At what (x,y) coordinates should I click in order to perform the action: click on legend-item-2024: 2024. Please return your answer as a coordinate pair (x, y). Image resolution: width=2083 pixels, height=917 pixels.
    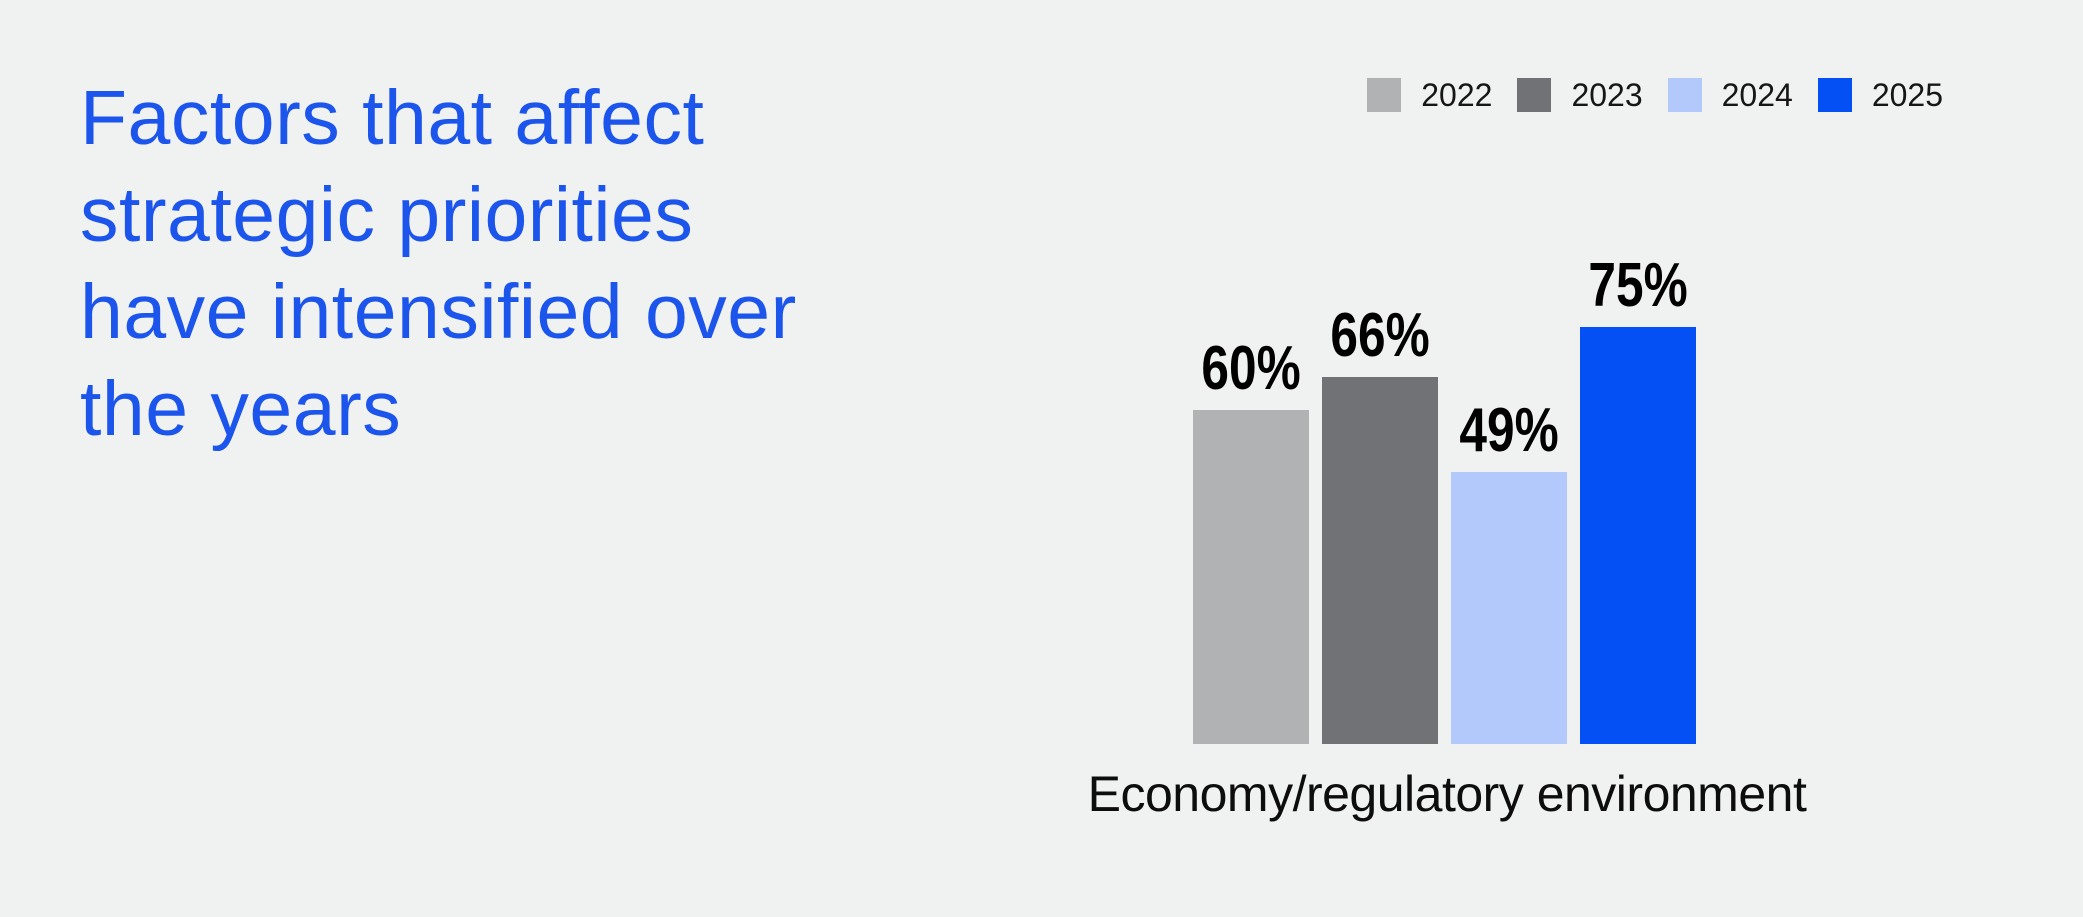
    Looking at the image, I should click on (1730, 95).